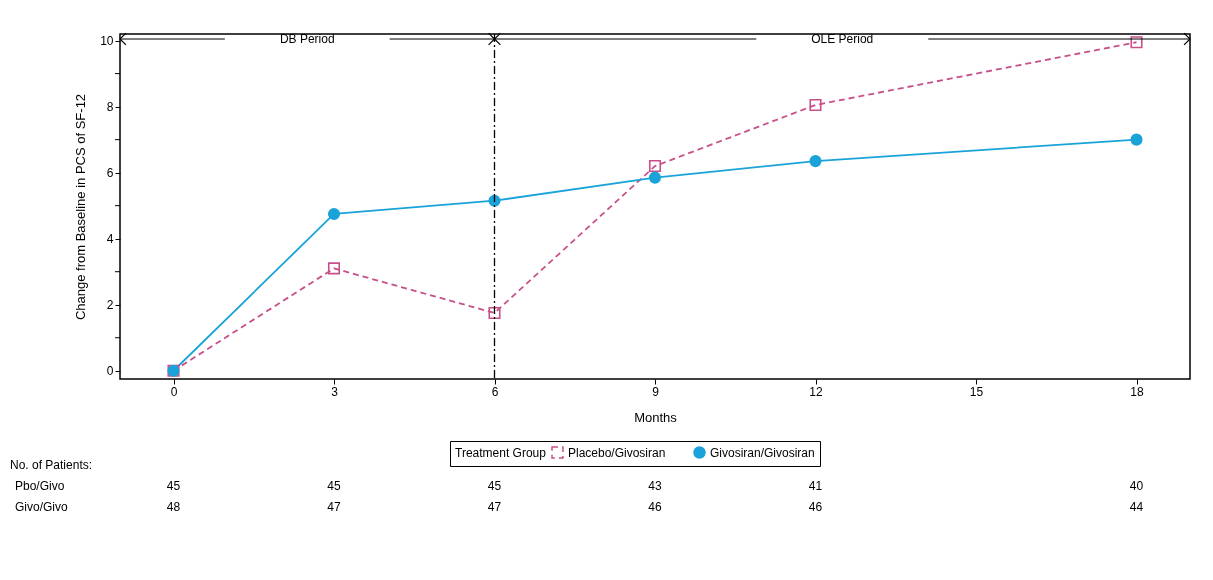  What do you see at coordinates (307, 39) in the screenshot?
I see `annotation: DB Period` at bounding box center [307, 39].